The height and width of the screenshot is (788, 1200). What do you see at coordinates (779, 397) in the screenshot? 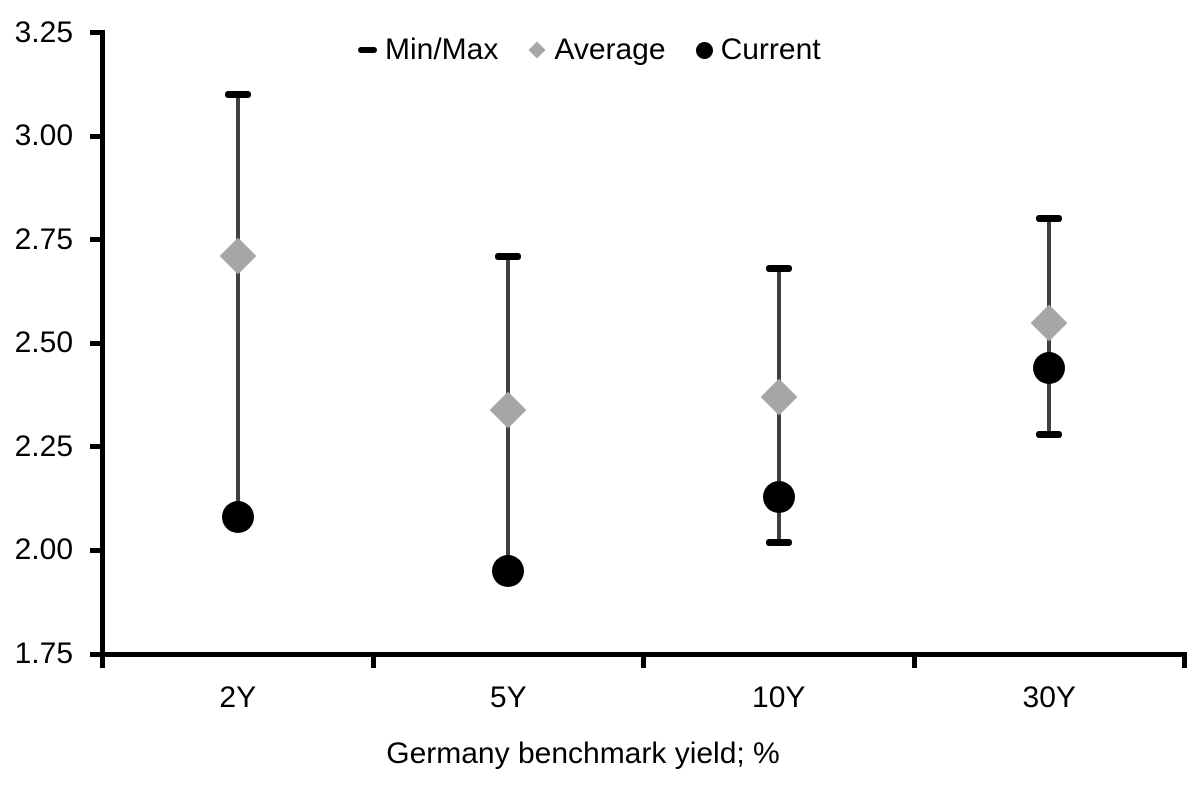
I see `average-marker-10Y` at bounding box center [779, 397].